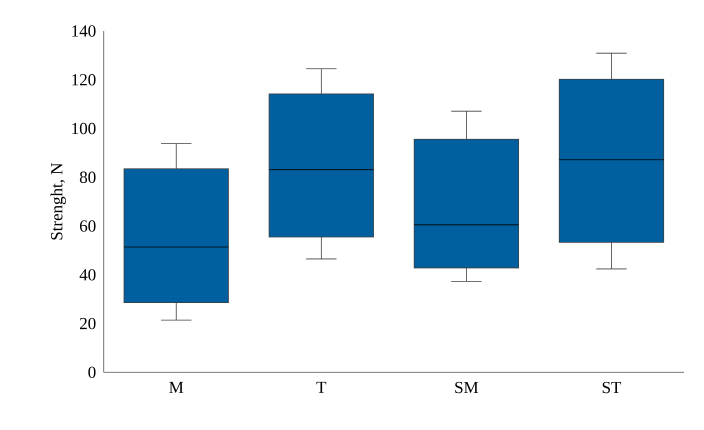  What do you see at coordinates (92, 372) in the screenshot?
I see `y-tick-label: 0` at bounding box center [92, 372].